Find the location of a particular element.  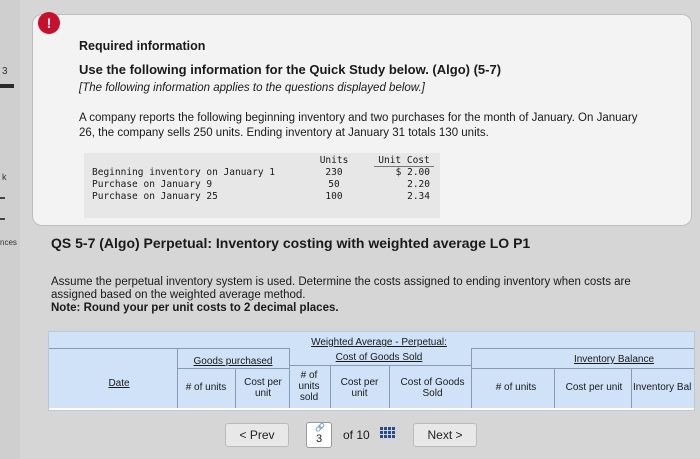

balance-cost-per-unit-header: Cost per unit is located at coordinates (594, 387).